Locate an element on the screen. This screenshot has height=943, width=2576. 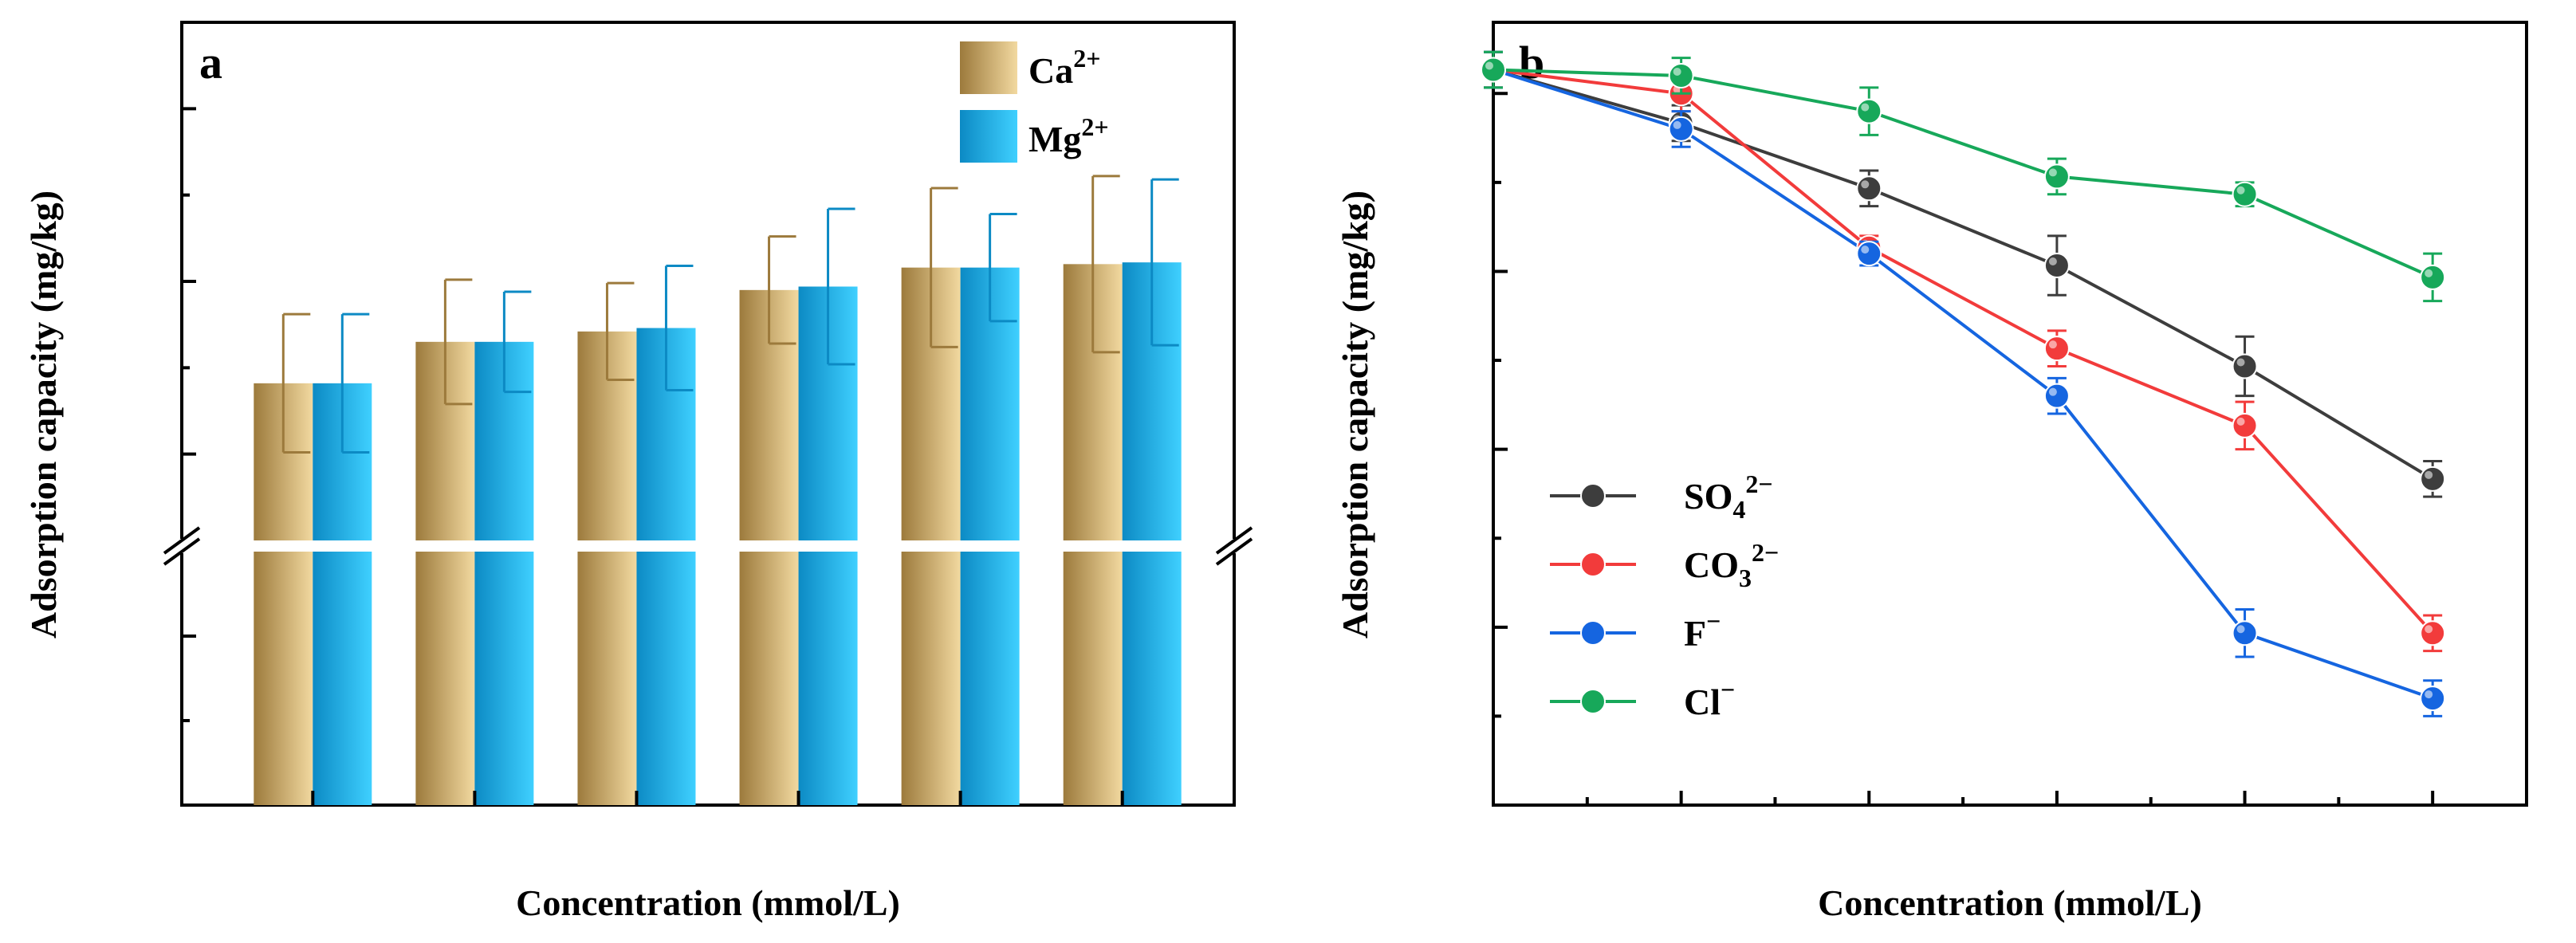
legend-marker-cl is located at coordinates (1593, 701).